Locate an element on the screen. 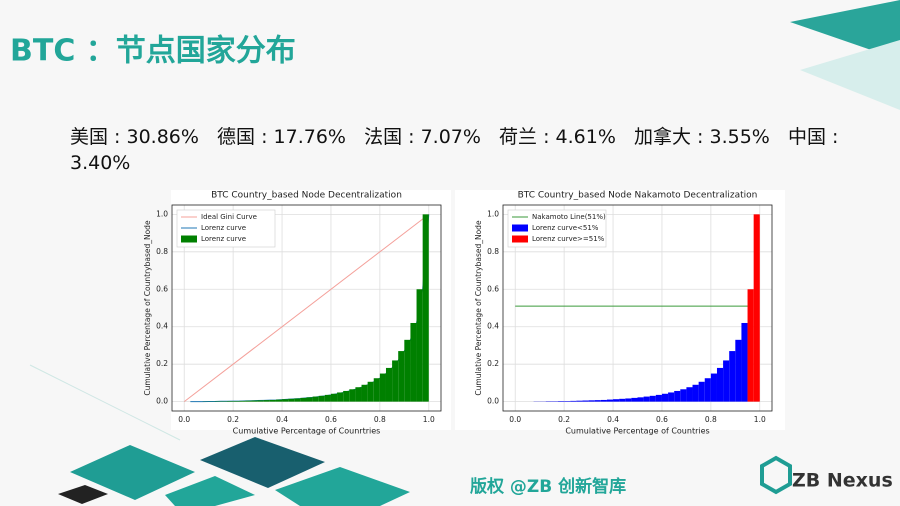 This screenshot has height=506, width=900. slide-title: BTC ：节点国家分布 is located at coordinates (153, 51).